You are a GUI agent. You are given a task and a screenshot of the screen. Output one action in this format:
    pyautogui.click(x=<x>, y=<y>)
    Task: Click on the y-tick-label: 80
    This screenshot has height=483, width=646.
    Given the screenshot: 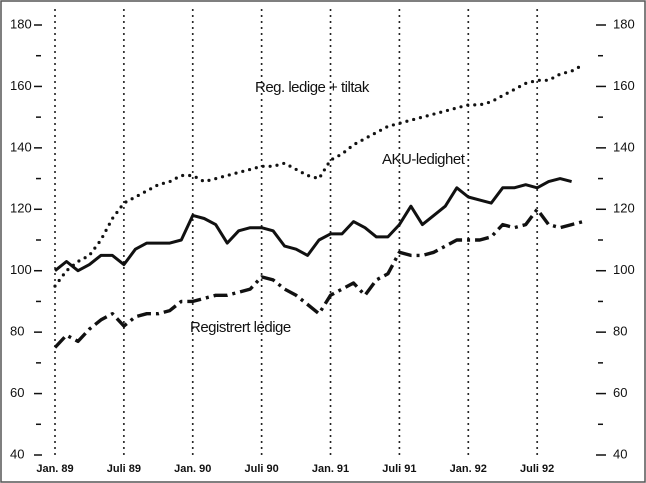 What is the action you would take?
    pyautogui.click(x=17, y=331)
    